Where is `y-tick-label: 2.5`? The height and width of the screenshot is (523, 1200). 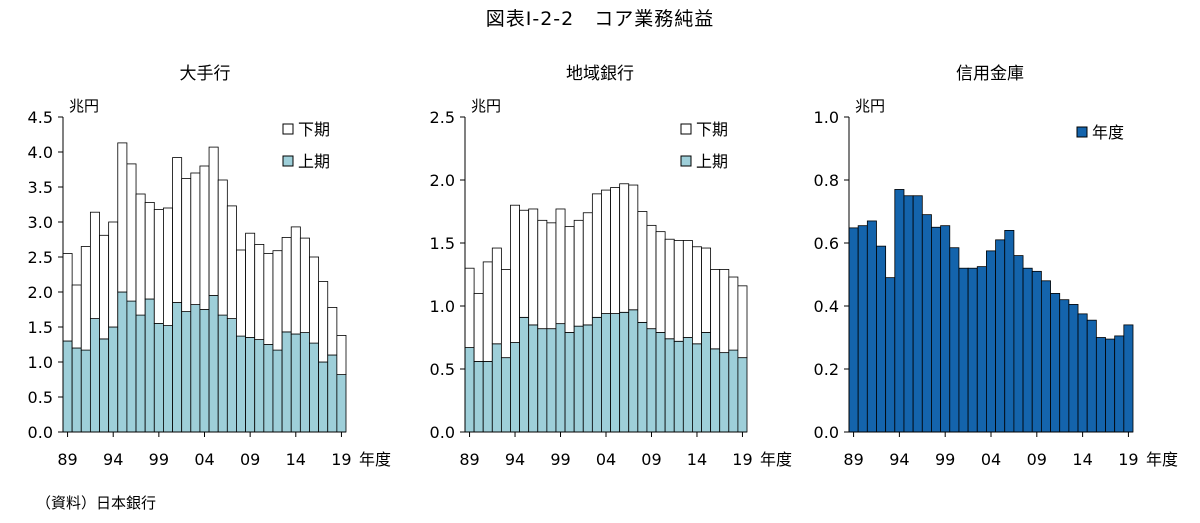
y-tick-label: 2.5 is located at coordinates (442, 117).